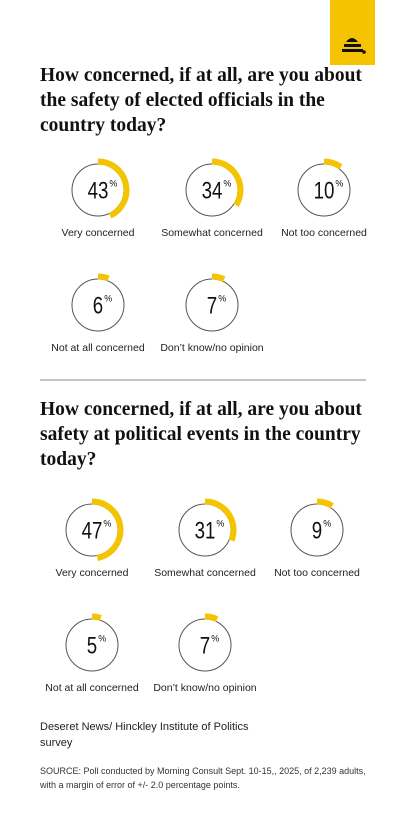 This screenshot has width=400, height=833. What do you see at coordinates (352, 32) in the screenshot?
I see `logo` at bounding box center [352, 32].